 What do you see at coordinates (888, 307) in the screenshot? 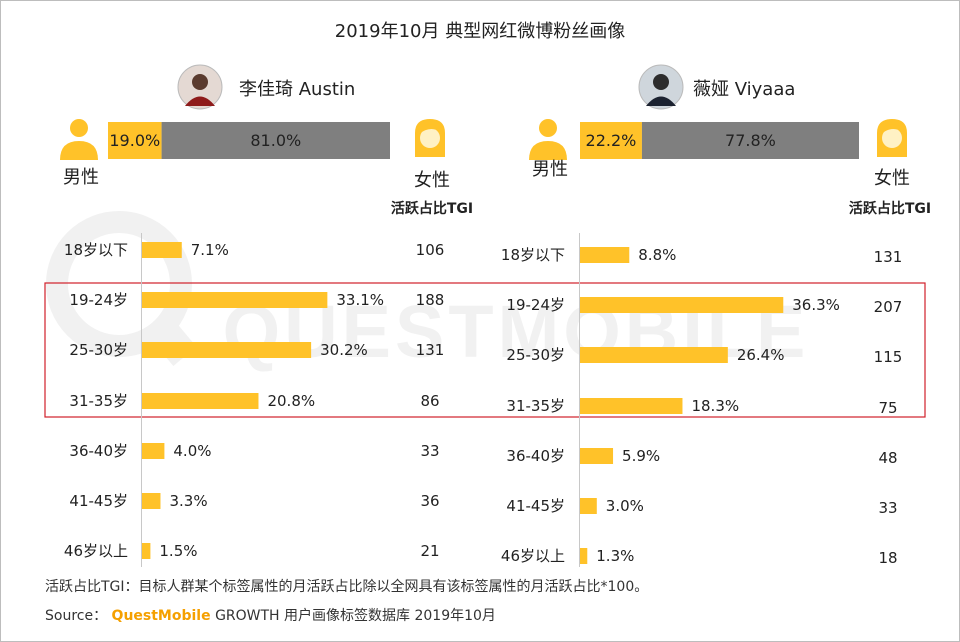
I see `tgi-value: 207` at bounding box center [888, 307].